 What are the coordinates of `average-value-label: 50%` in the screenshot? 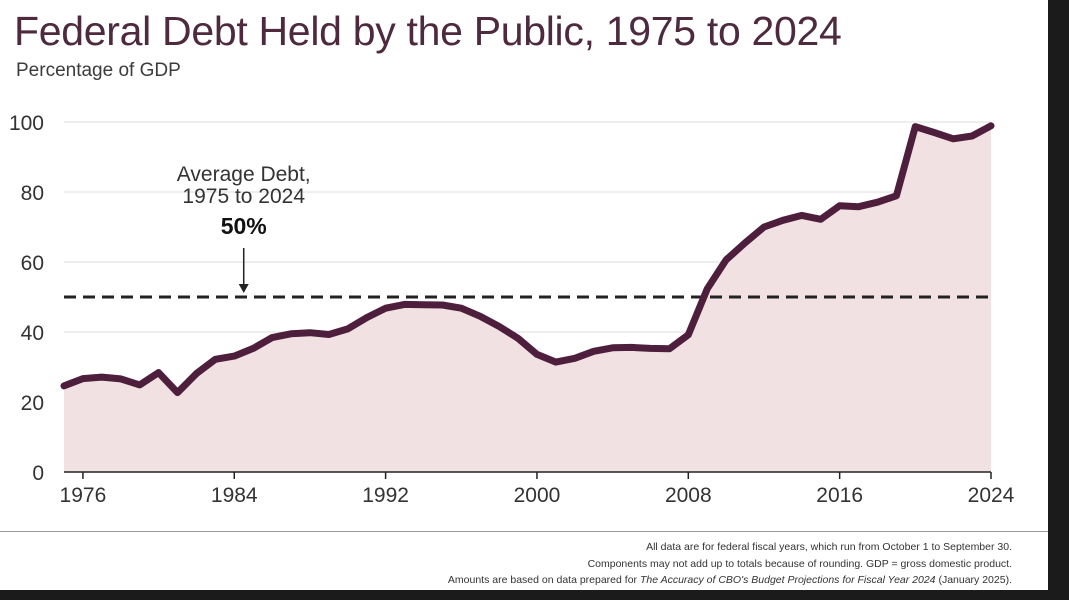 It's located at (244, 226).